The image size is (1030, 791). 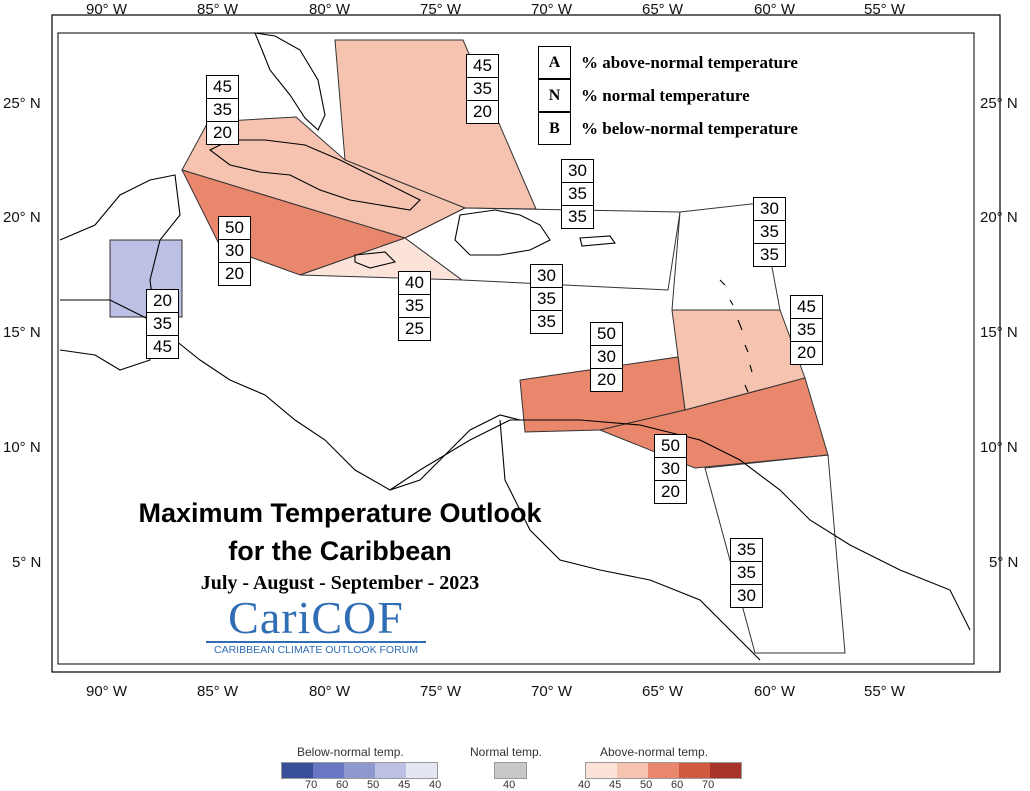 I want to click on forecast-box-guianas: 35 35 30, so click(x=746, y=573).